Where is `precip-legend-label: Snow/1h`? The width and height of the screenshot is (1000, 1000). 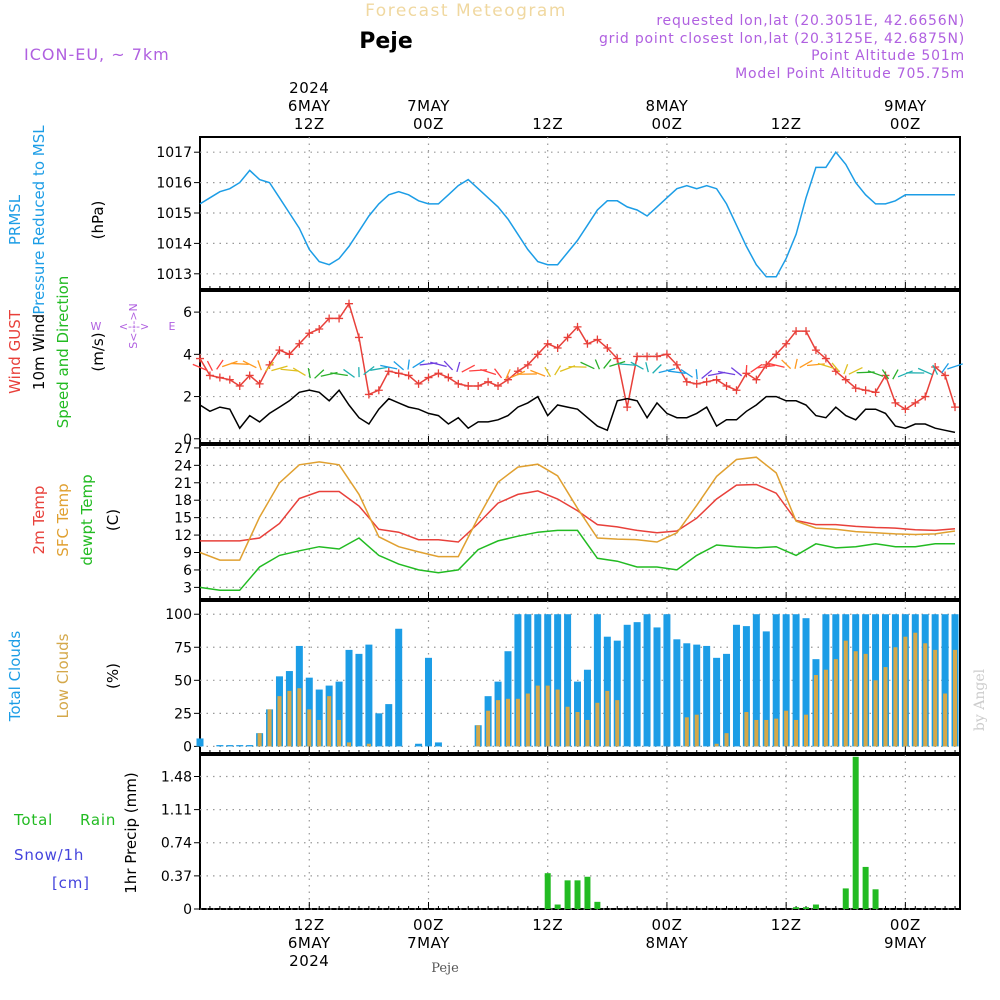
precip-legend-label: Snow/1h is located at coordinates (49, 855).